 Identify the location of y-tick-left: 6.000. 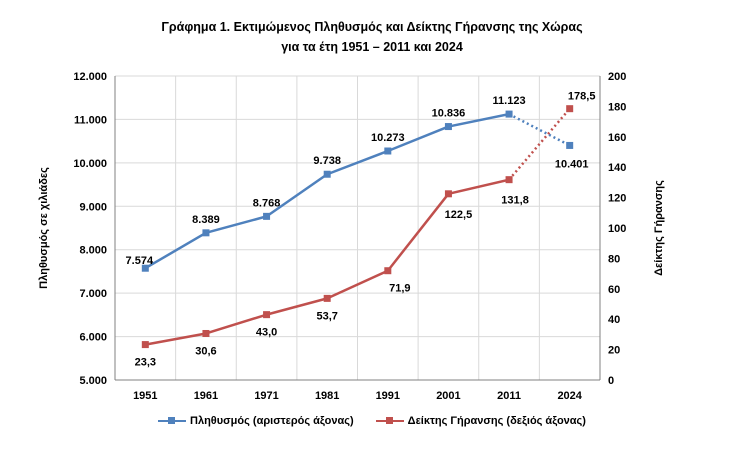
(93, 338).